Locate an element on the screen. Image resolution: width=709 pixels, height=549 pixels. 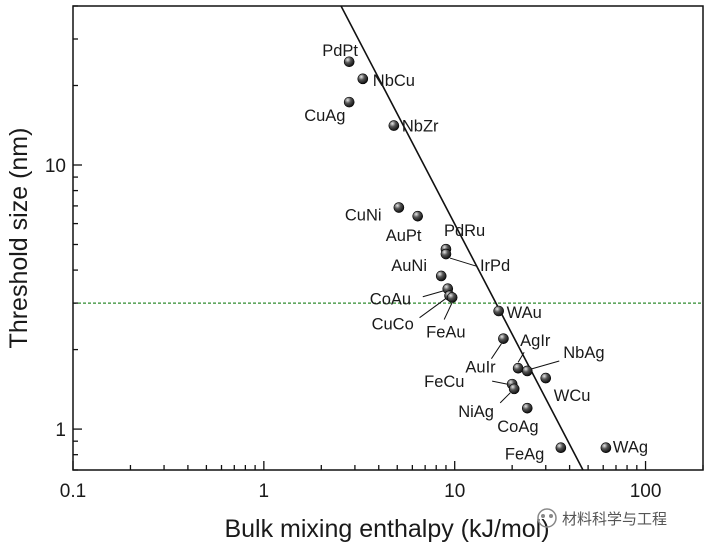
marker-pdpt is located at coordinates (349, 62).